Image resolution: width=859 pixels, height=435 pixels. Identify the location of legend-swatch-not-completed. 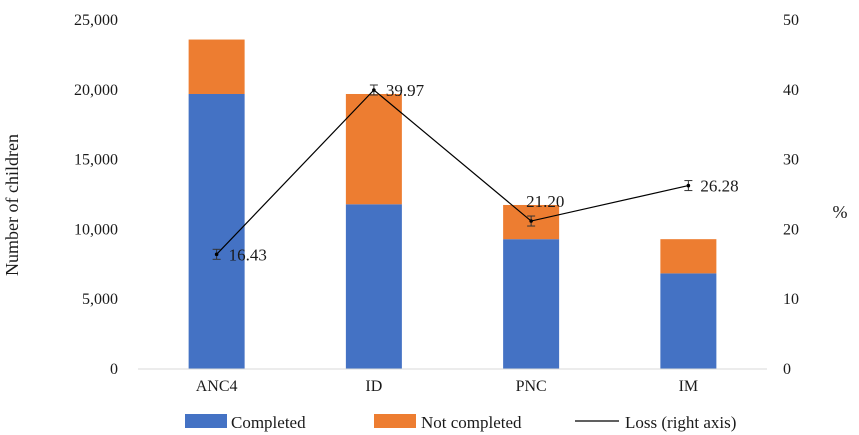
(395, 421).